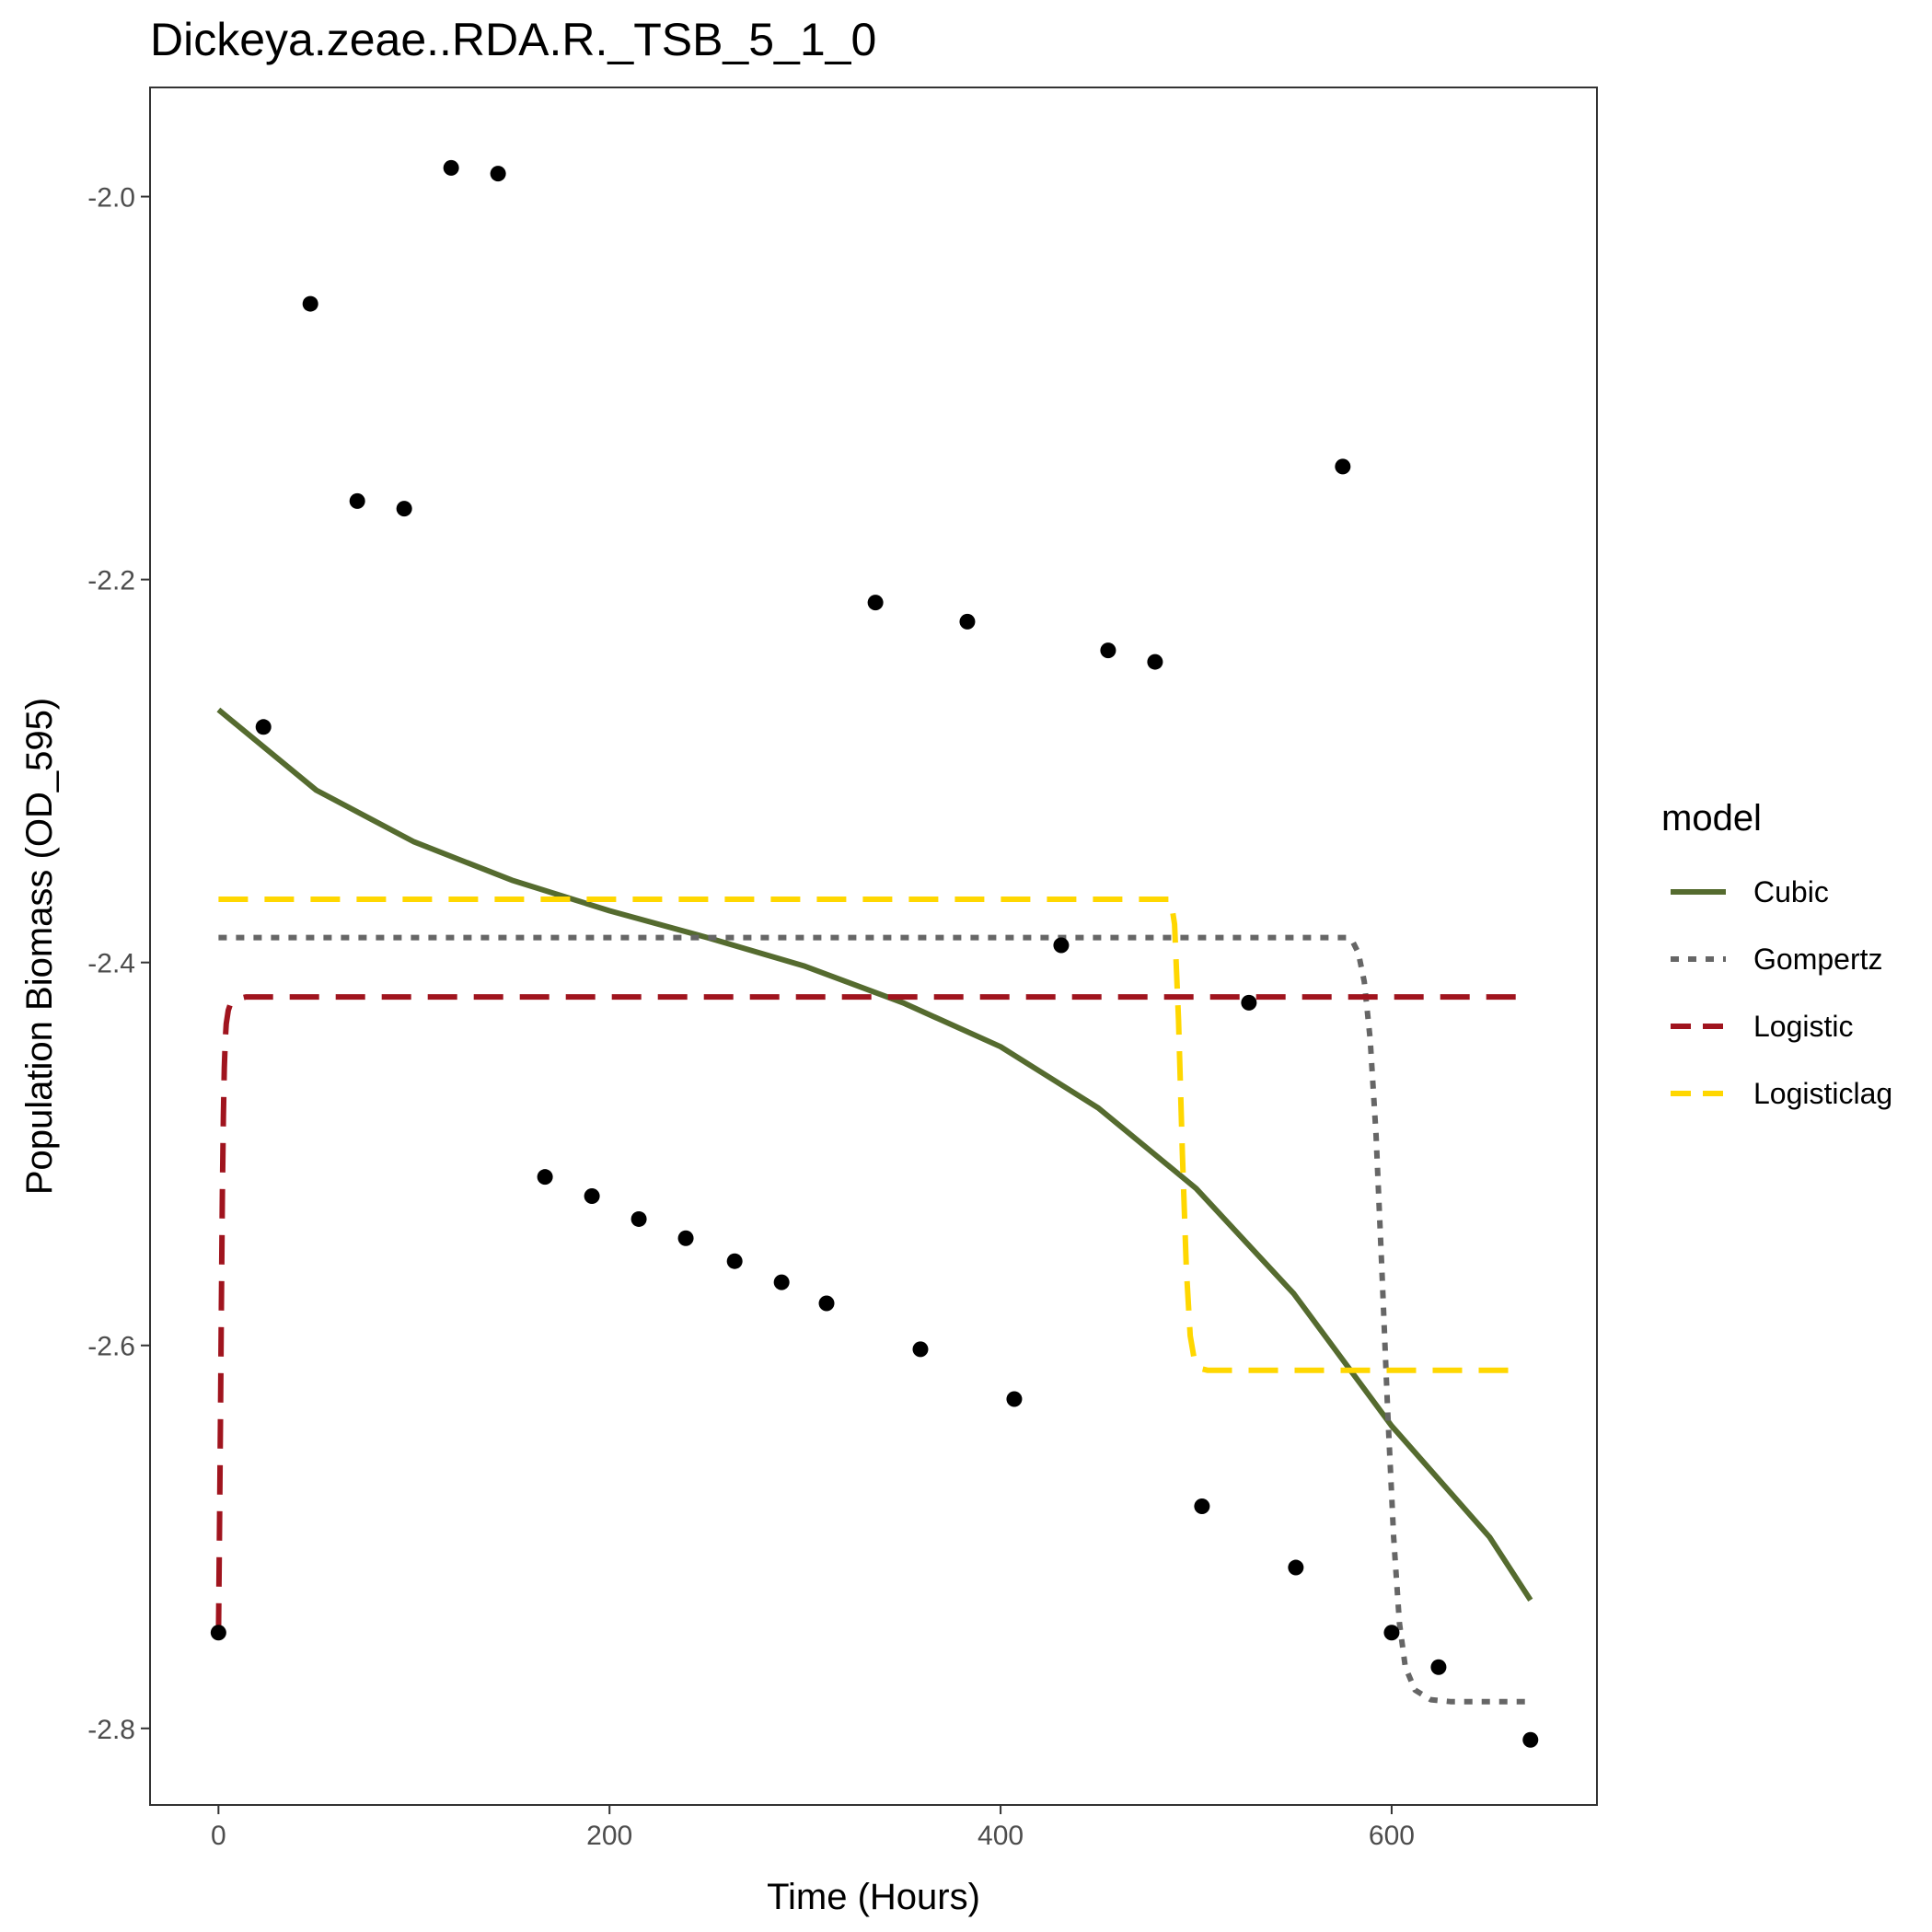 Image resolution: width=1932 pixels, height=1932 pixels. Describe the element at coordinates (111, 199) in the screenshot. I see `y-tick-label: -2.0` at that location.